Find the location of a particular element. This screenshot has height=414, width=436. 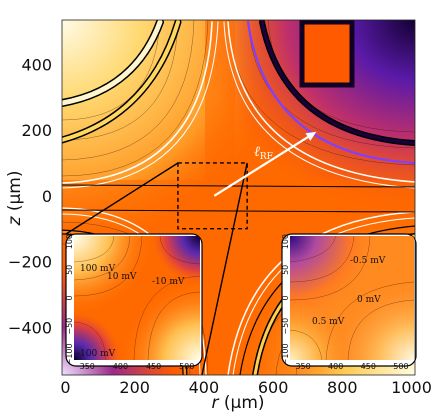

x-tick-label: 600 is located at coordinates (273, 387).